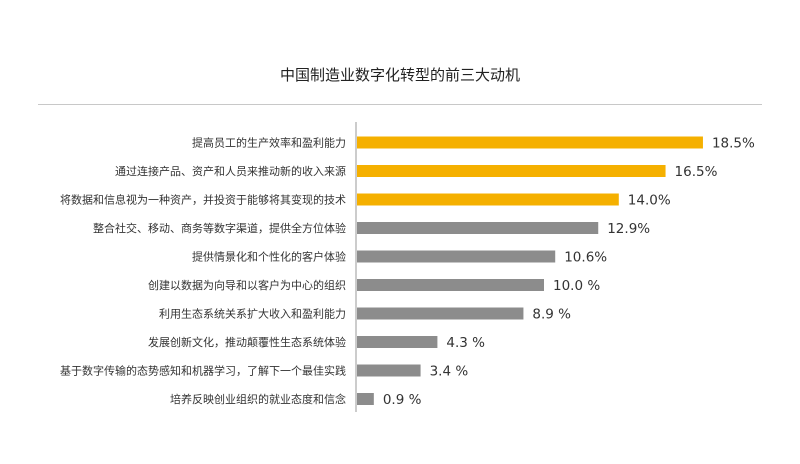 The width and height of the screenshot is (800, 464). I want to click on value-label-5: 10.6%, so click(585, 258).